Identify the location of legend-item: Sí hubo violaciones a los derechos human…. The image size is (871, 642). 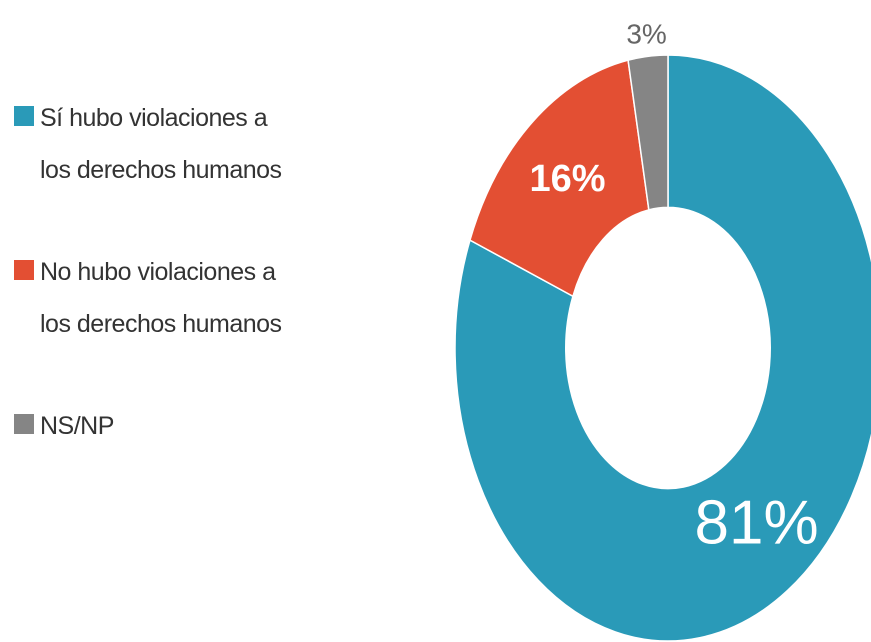
(164, 144).